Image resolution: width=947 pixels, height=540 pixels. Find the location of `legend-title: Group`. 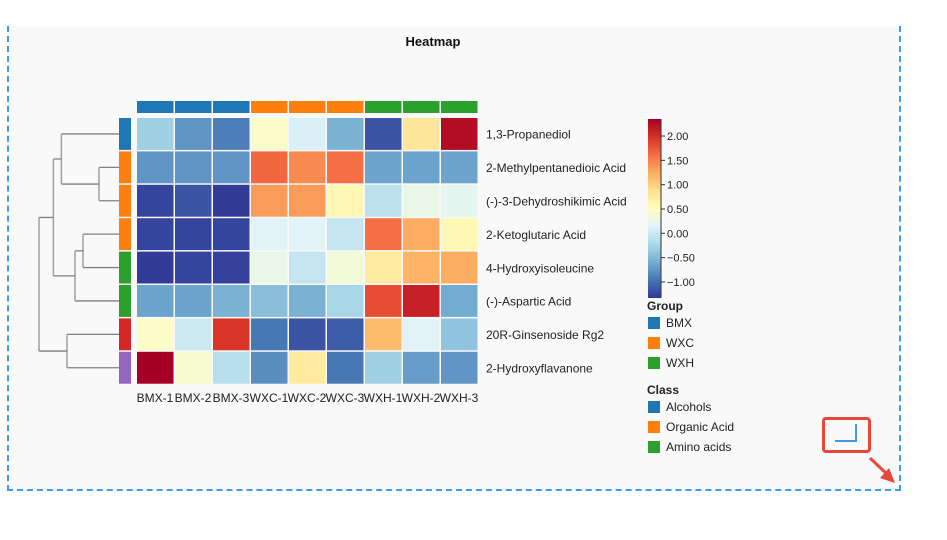

legend-title: Group is located at coordinates (665, 306).